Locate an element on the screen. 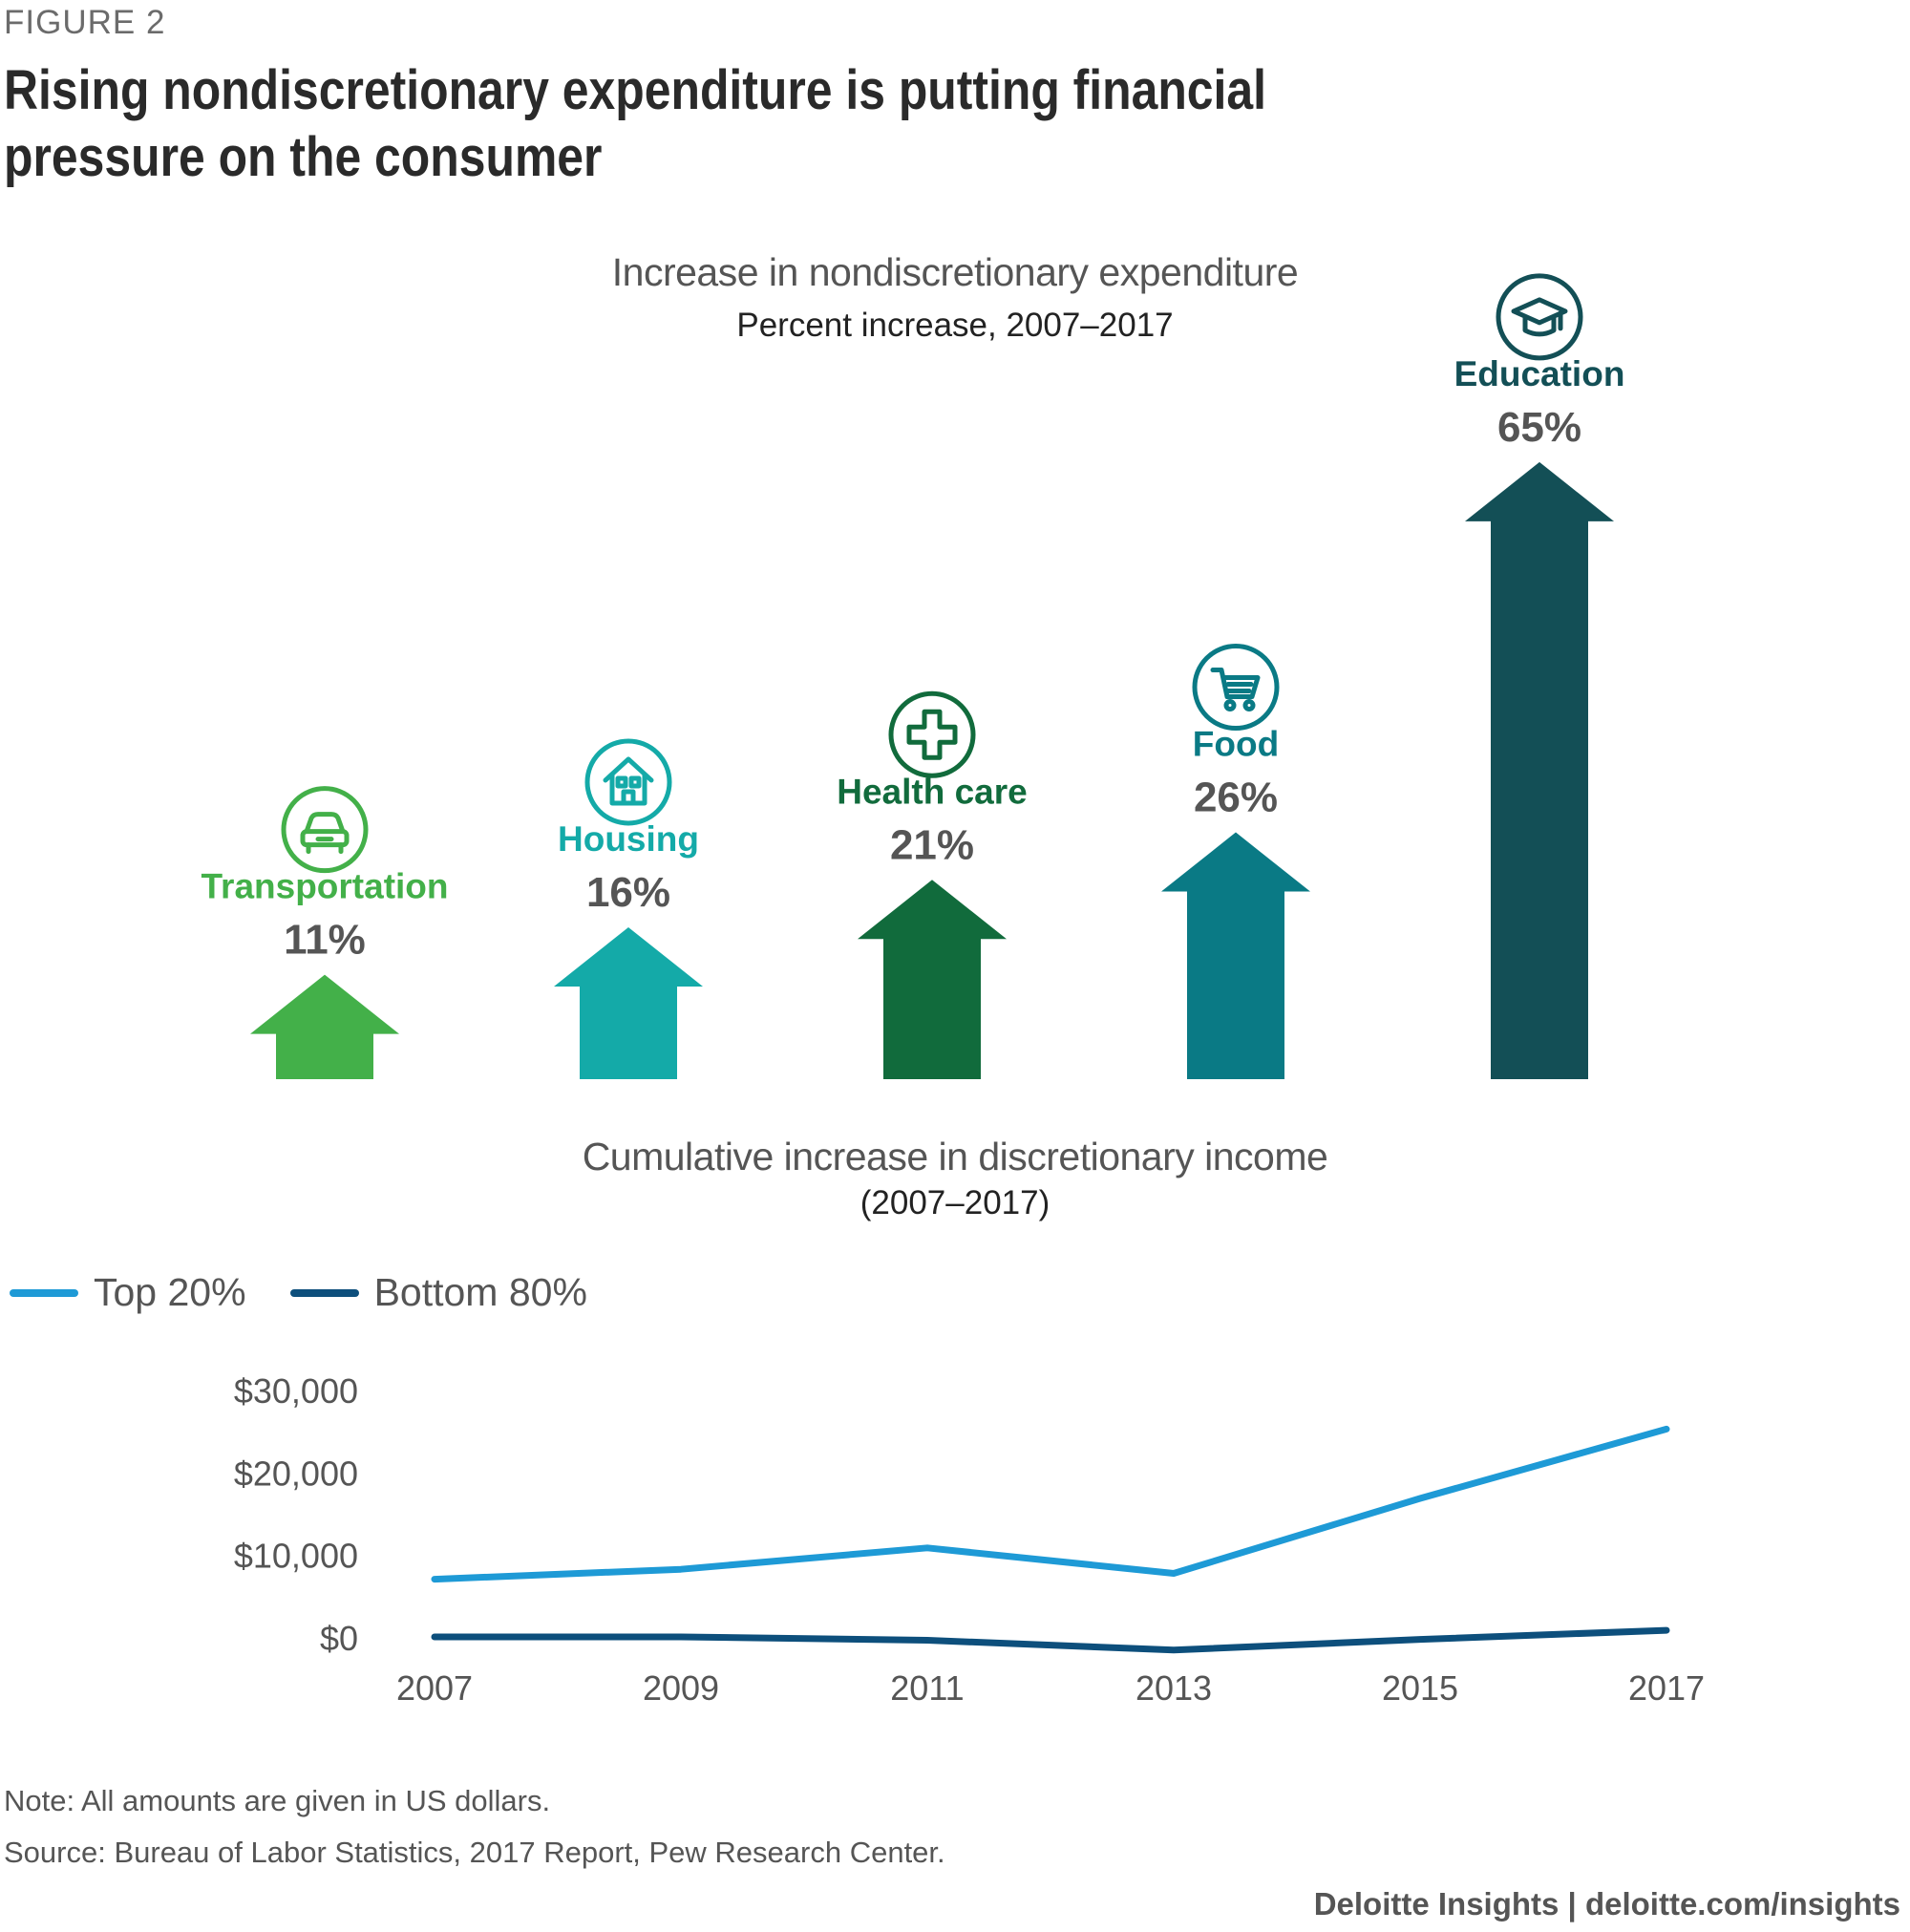  arrow-bar-transportation is located at coordinates (324, 1026).